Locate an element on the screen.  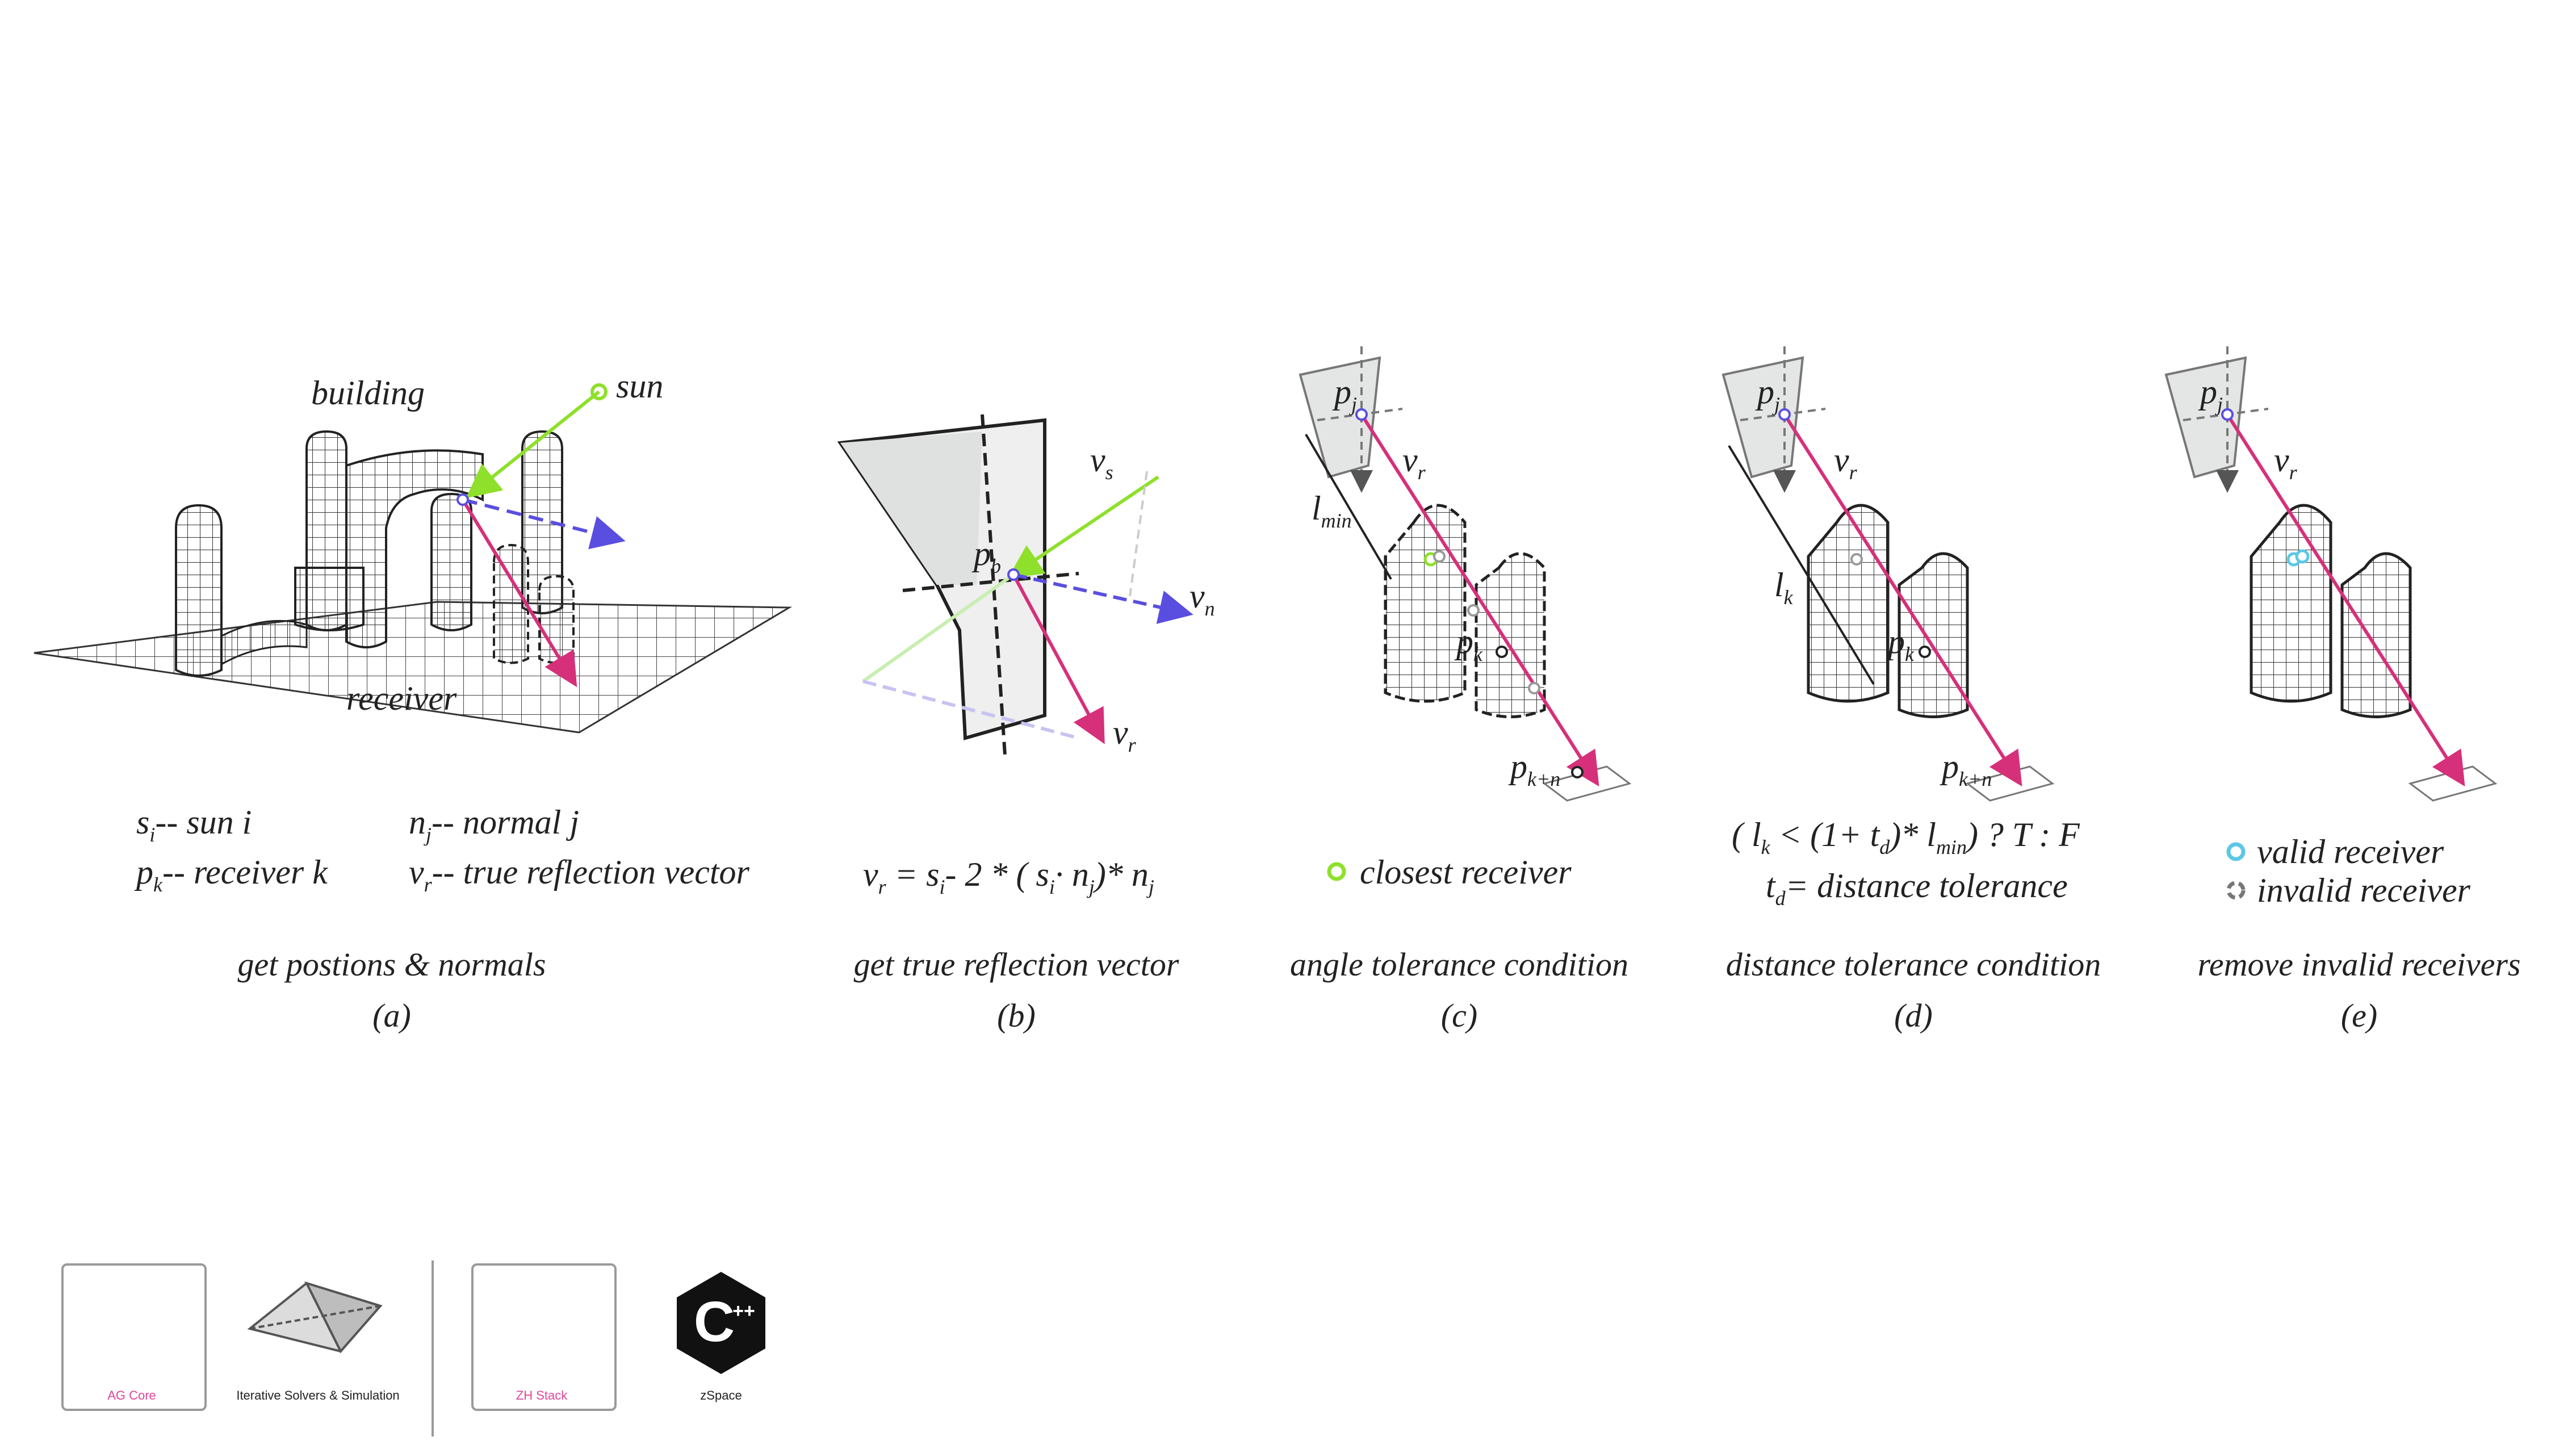
letter-b: (b) is located at coordinates (1016, 1015).